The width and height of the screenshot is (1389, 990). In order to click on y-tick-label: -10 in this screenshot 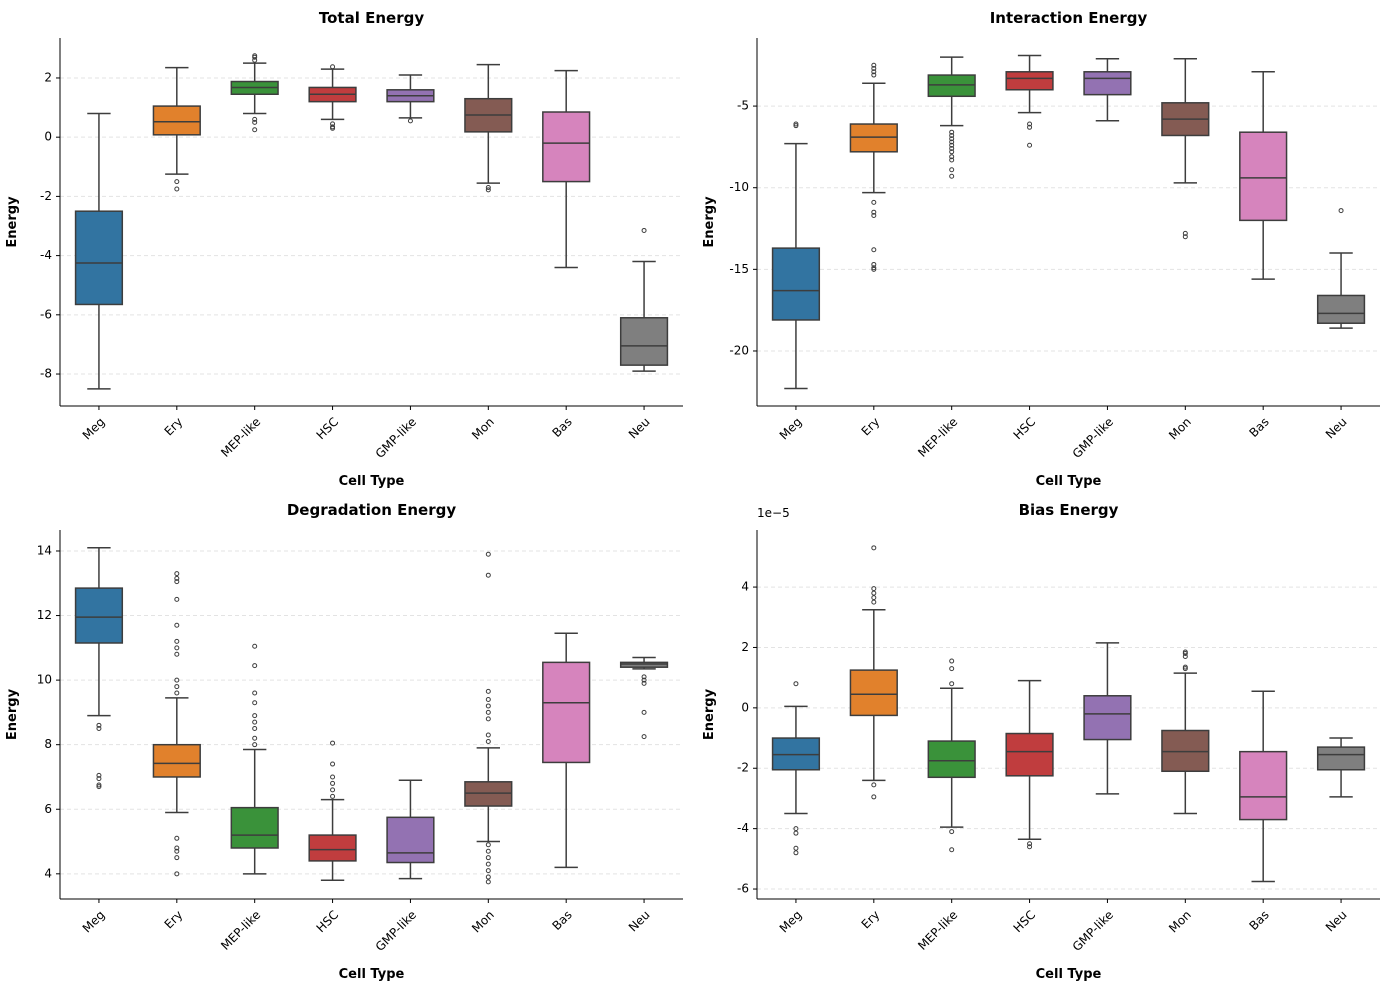, I will do `click(739, 187)`.